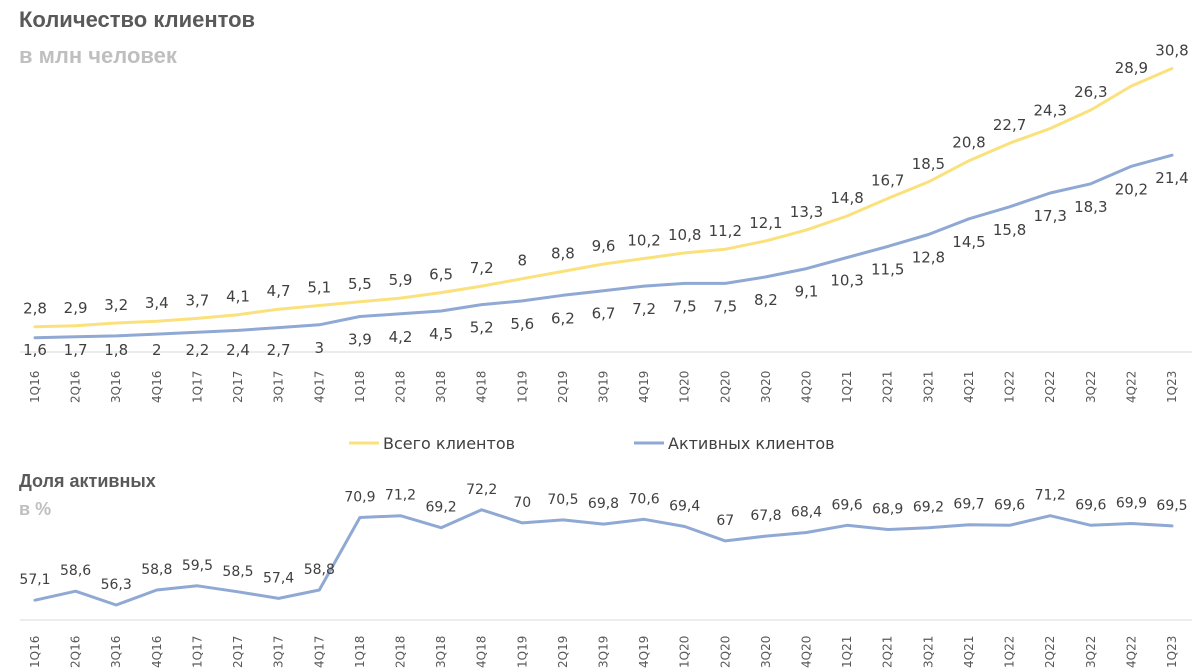 This screenshot has height=670, width=1200. What do you see at coordinates (563, 652) in the screenshot?
I see `x-tick-chart2-2Q19: 2Q19` at bounding box center [563, 652].